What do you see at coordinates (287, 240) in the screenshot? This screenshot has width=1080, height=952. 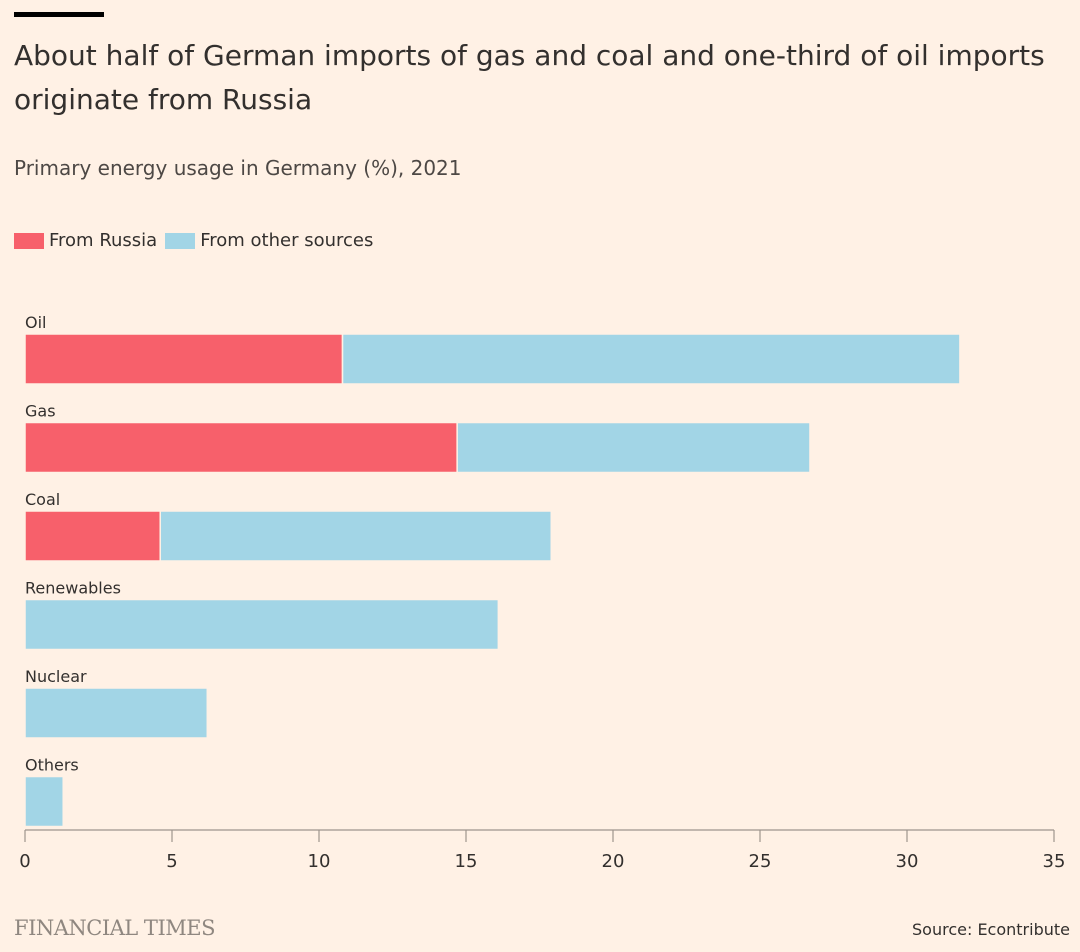 I see `legend-label-other: From other sources` at bounding box center [287, 240].